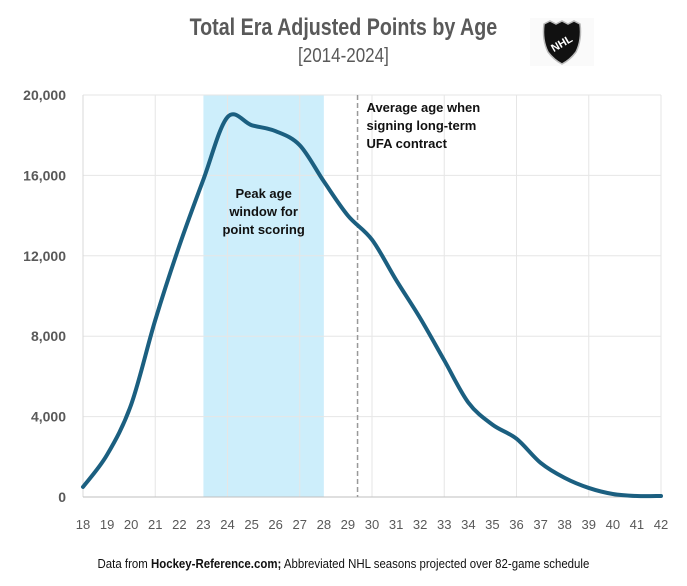 Image resolution: width=687 pixels, height=586 pixels. I want to click on reference-line-label: Average age when, so click(424, 107).